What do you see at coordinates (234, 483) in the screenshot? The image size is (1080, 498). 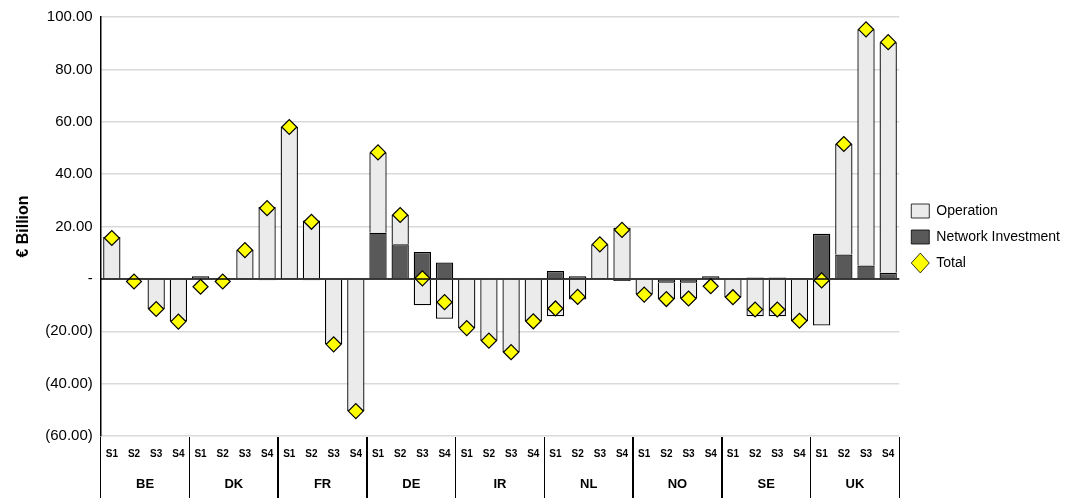 I see `text: DK` at bounding box center [234, 483].